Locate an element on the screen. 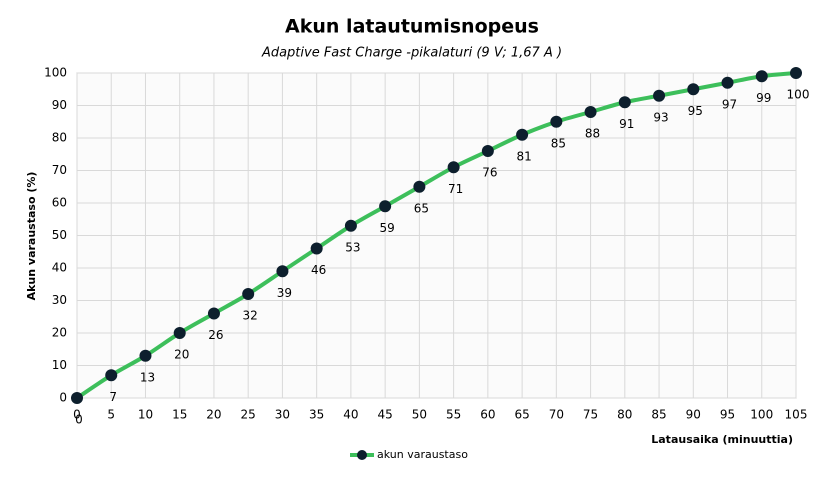 The height and width of the screenshot is (480, 831). x-tick-label: 100 is located at coordinates (761, 415).